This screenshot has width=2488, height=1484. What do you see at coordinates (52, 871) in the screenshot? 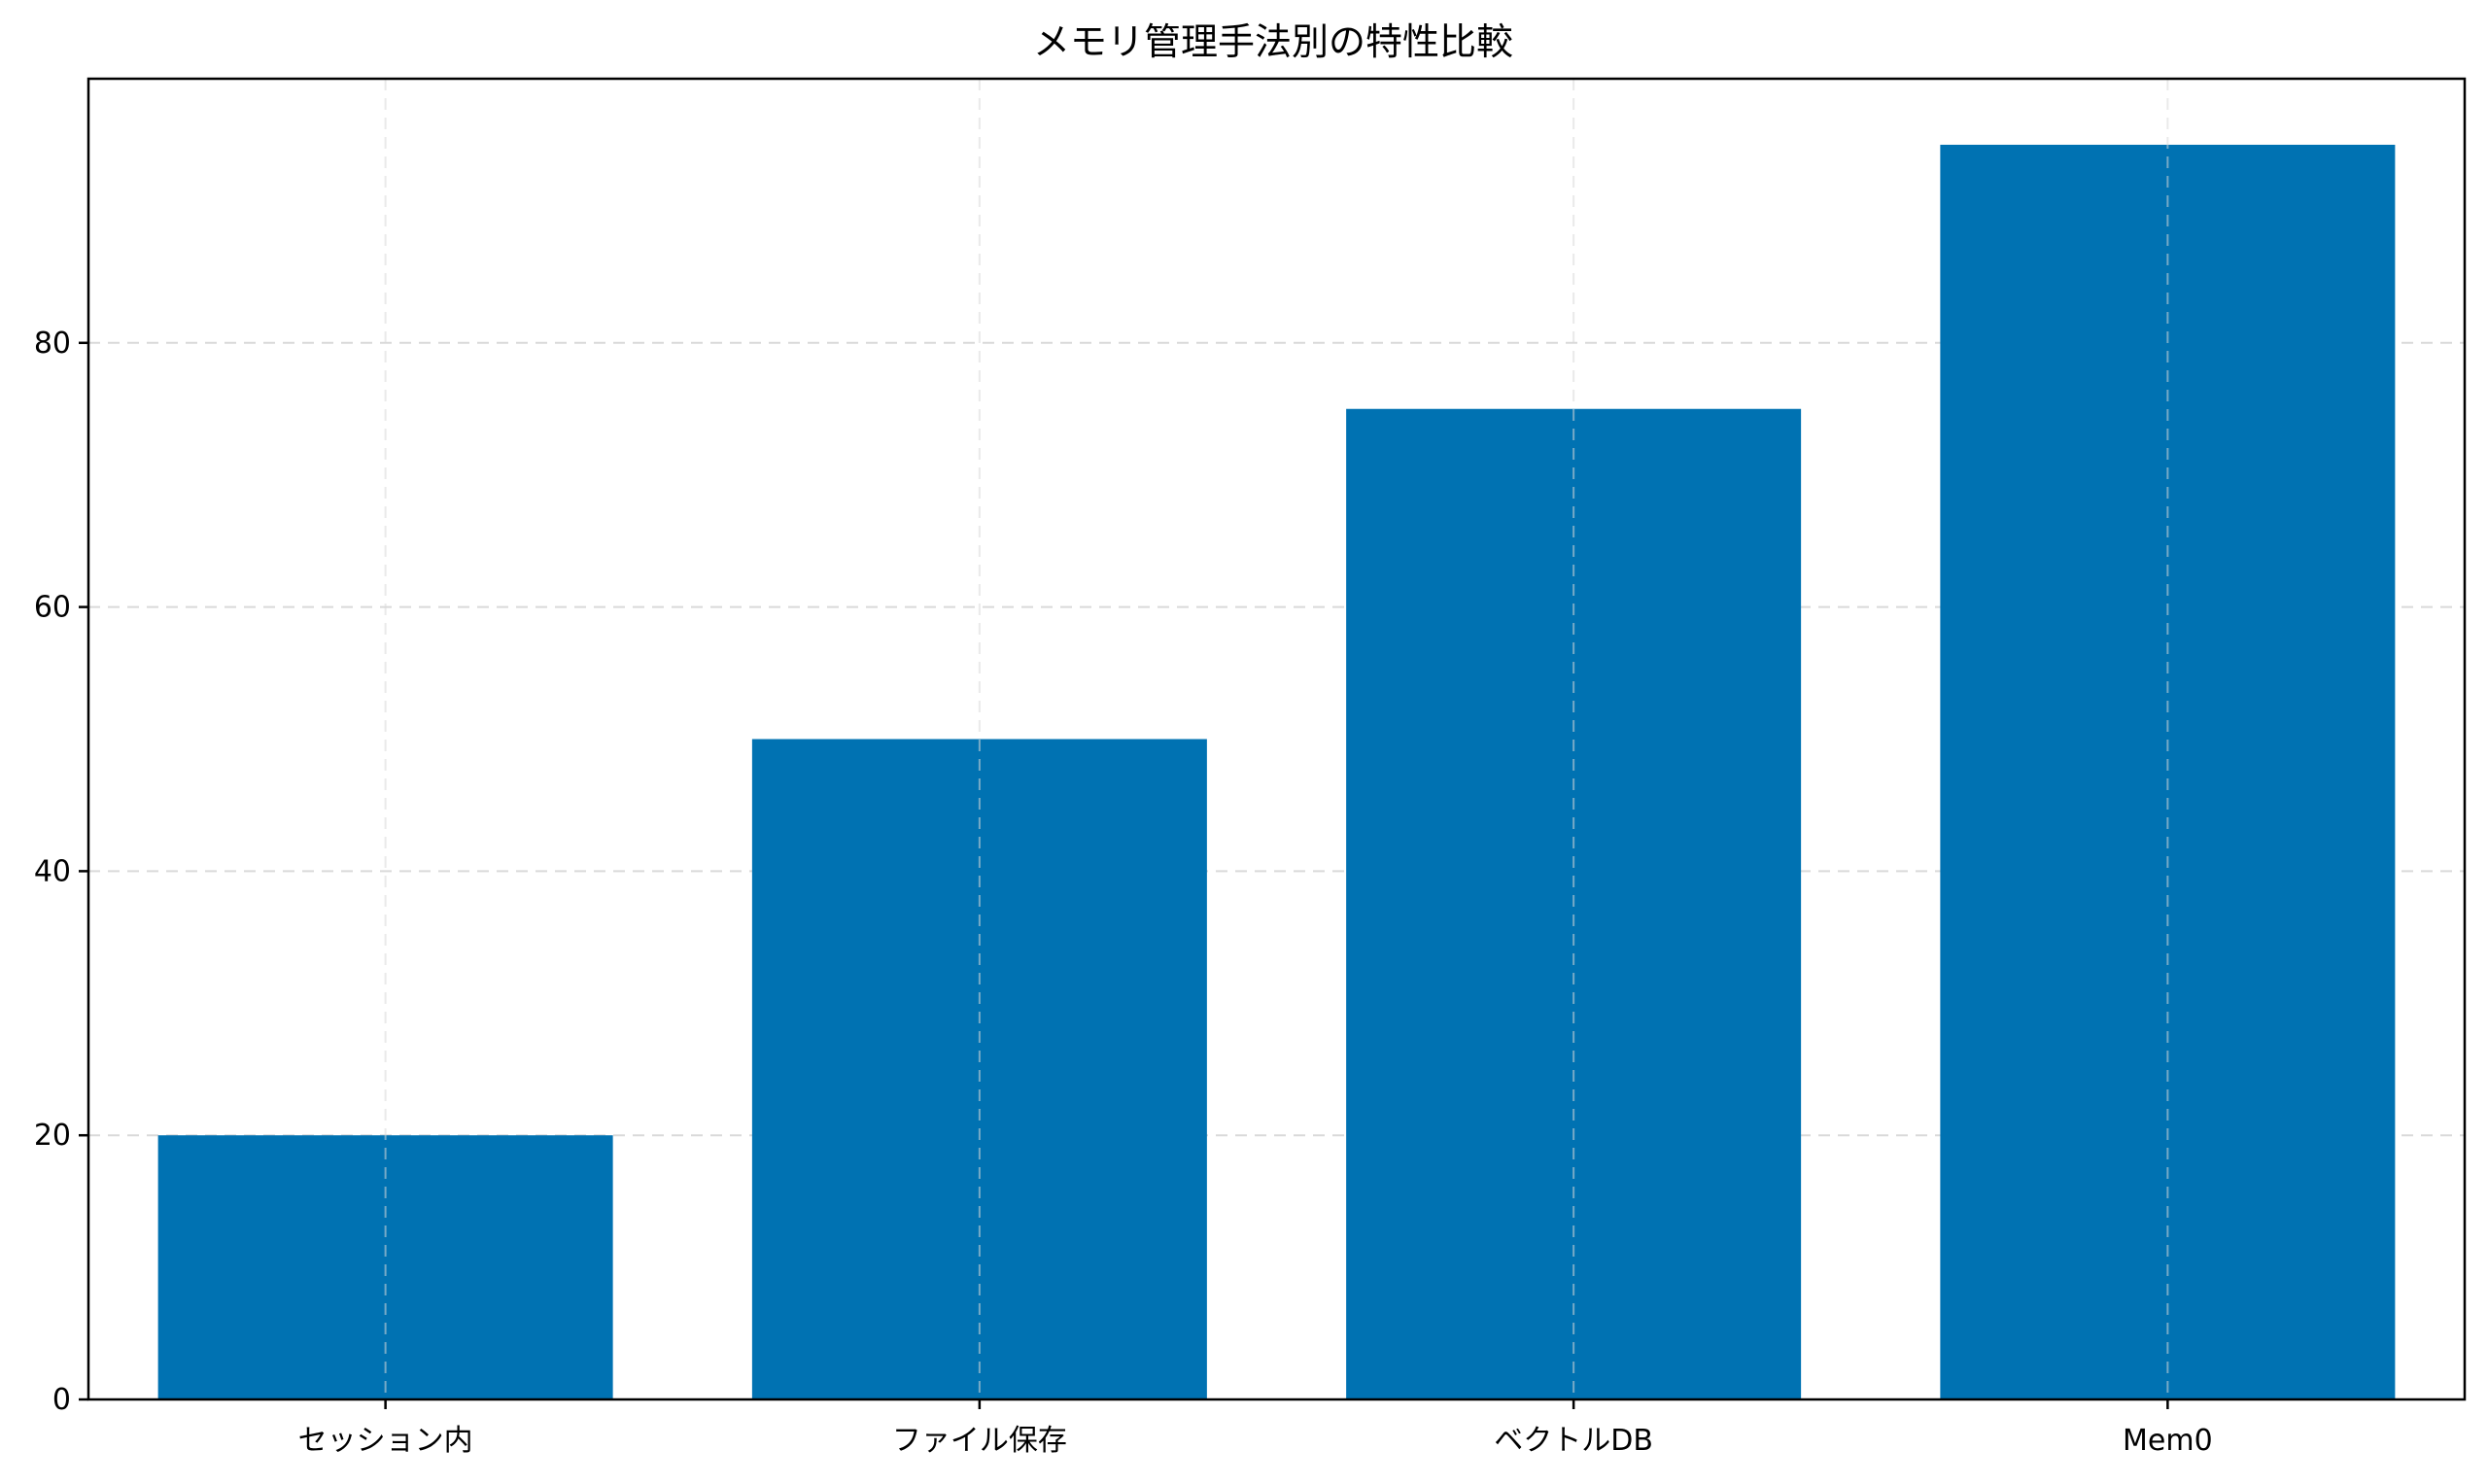
I see `y-tick-label: 40` at bounding box center [52, 871].